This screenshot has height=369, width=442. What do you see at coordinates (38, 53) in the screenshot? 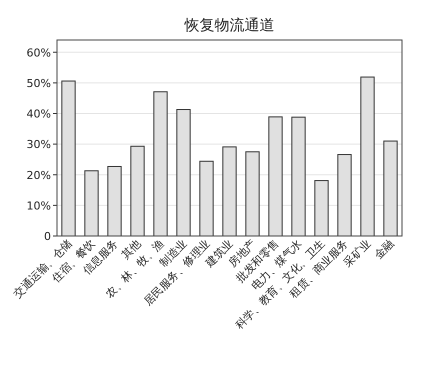
I see `y-tick-label: 60%` at bounding box center [38, 53].